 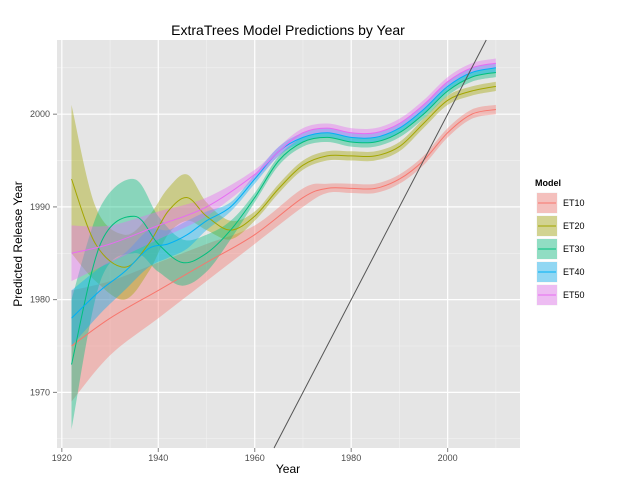 I want to click on legend-item-et40: ET40, so click(x=560, y=272).